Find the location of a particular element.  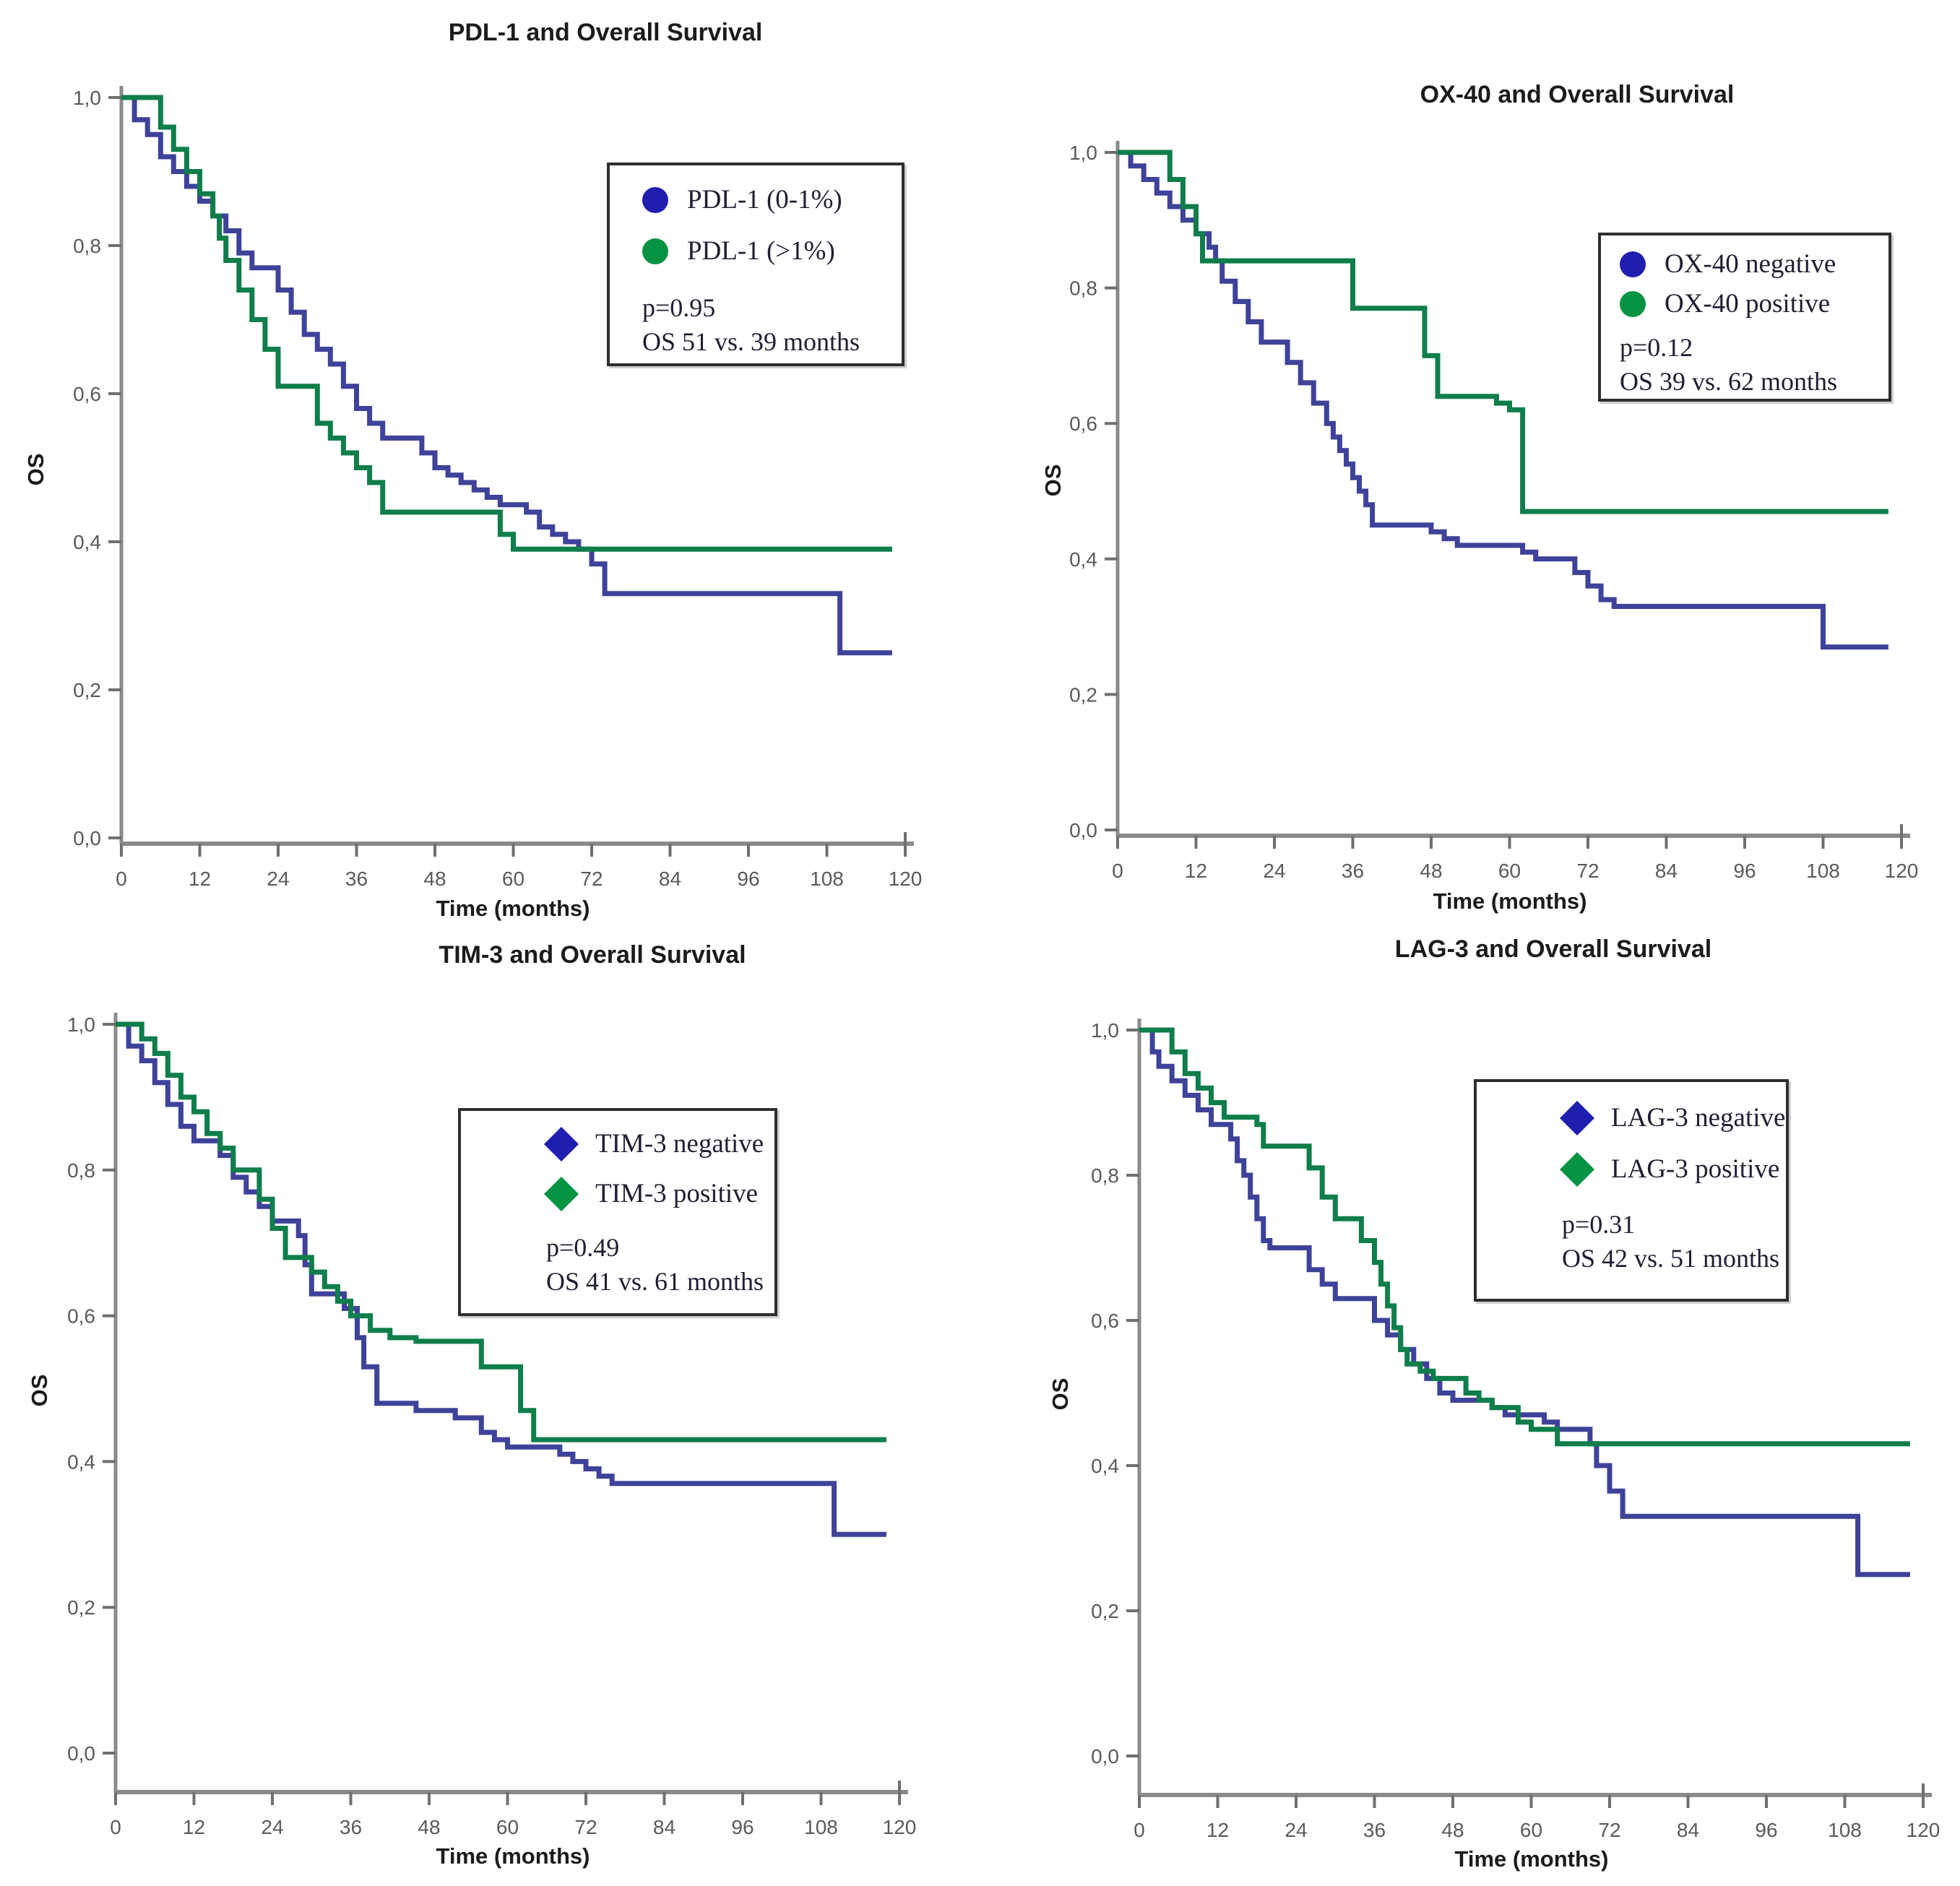

legend-item: OX-40 negative is located at coordinates (1751, 264).